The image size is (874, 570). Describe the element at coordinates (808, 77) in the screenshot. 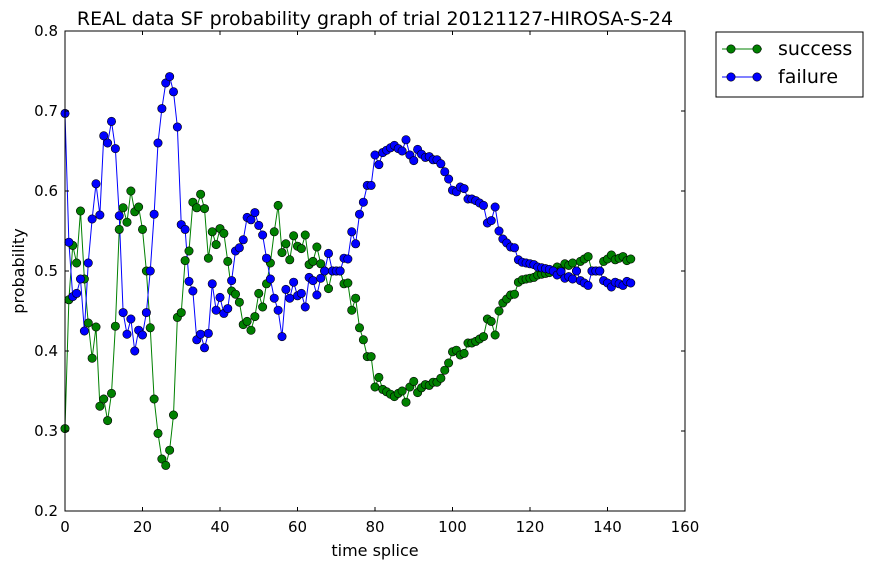

I see `legend-label-failure: failure` at that location.